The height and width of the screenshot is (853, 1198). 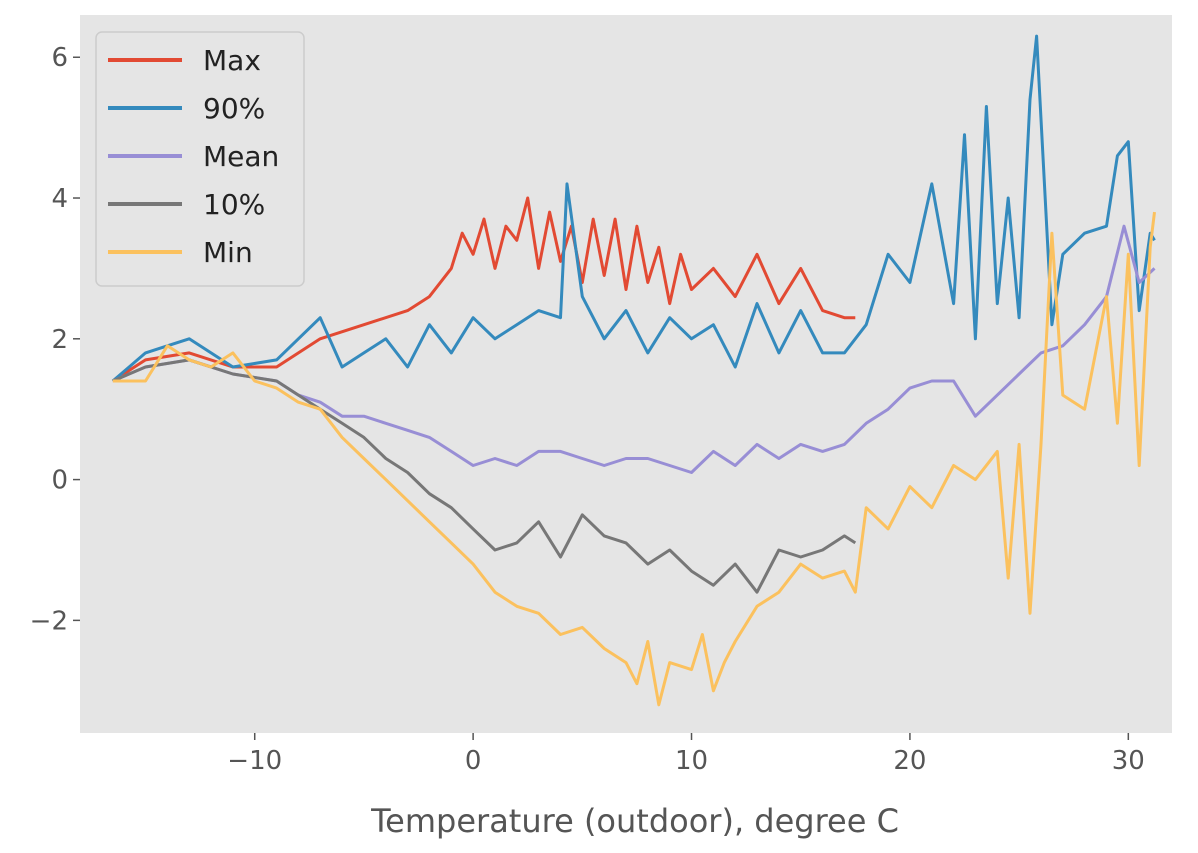 I want to click on legend-label-mean: Mean, so click(x=241, y=156).